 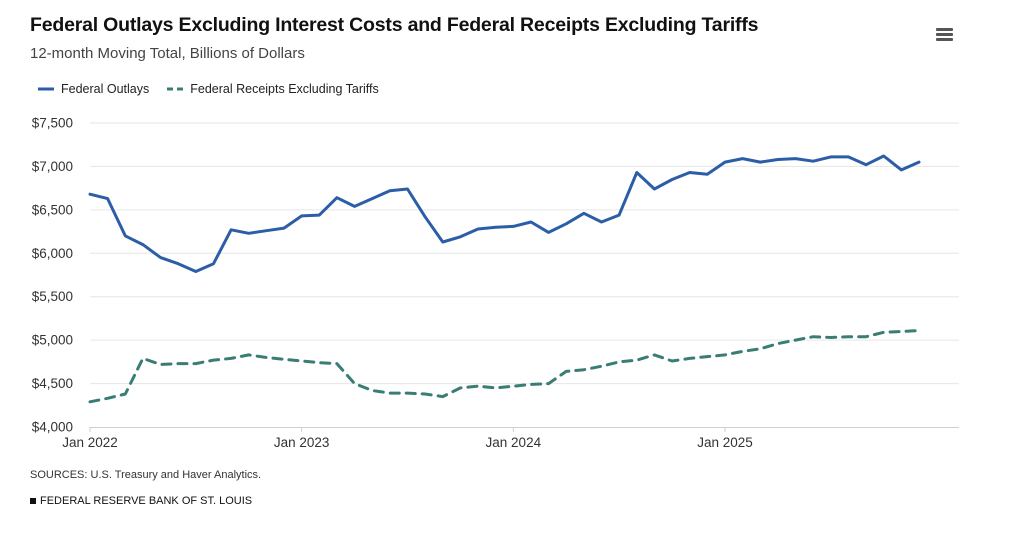 I want to click on legend-item-outlays: Federal Outlays, so click(x=93, y=89).